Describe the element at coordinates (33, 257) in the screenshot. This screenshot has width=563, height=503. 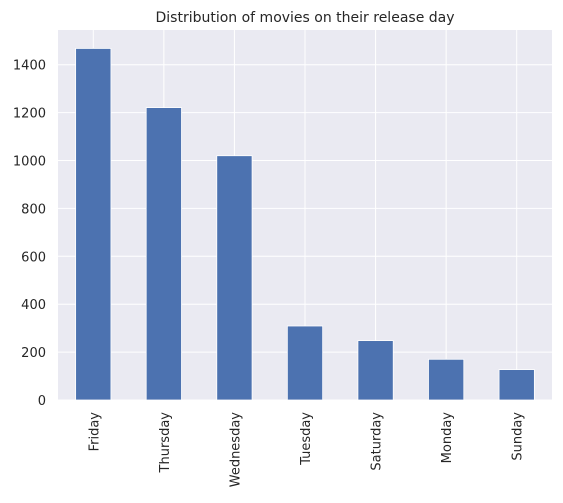
I see `y-tick-label: 600` at that location.